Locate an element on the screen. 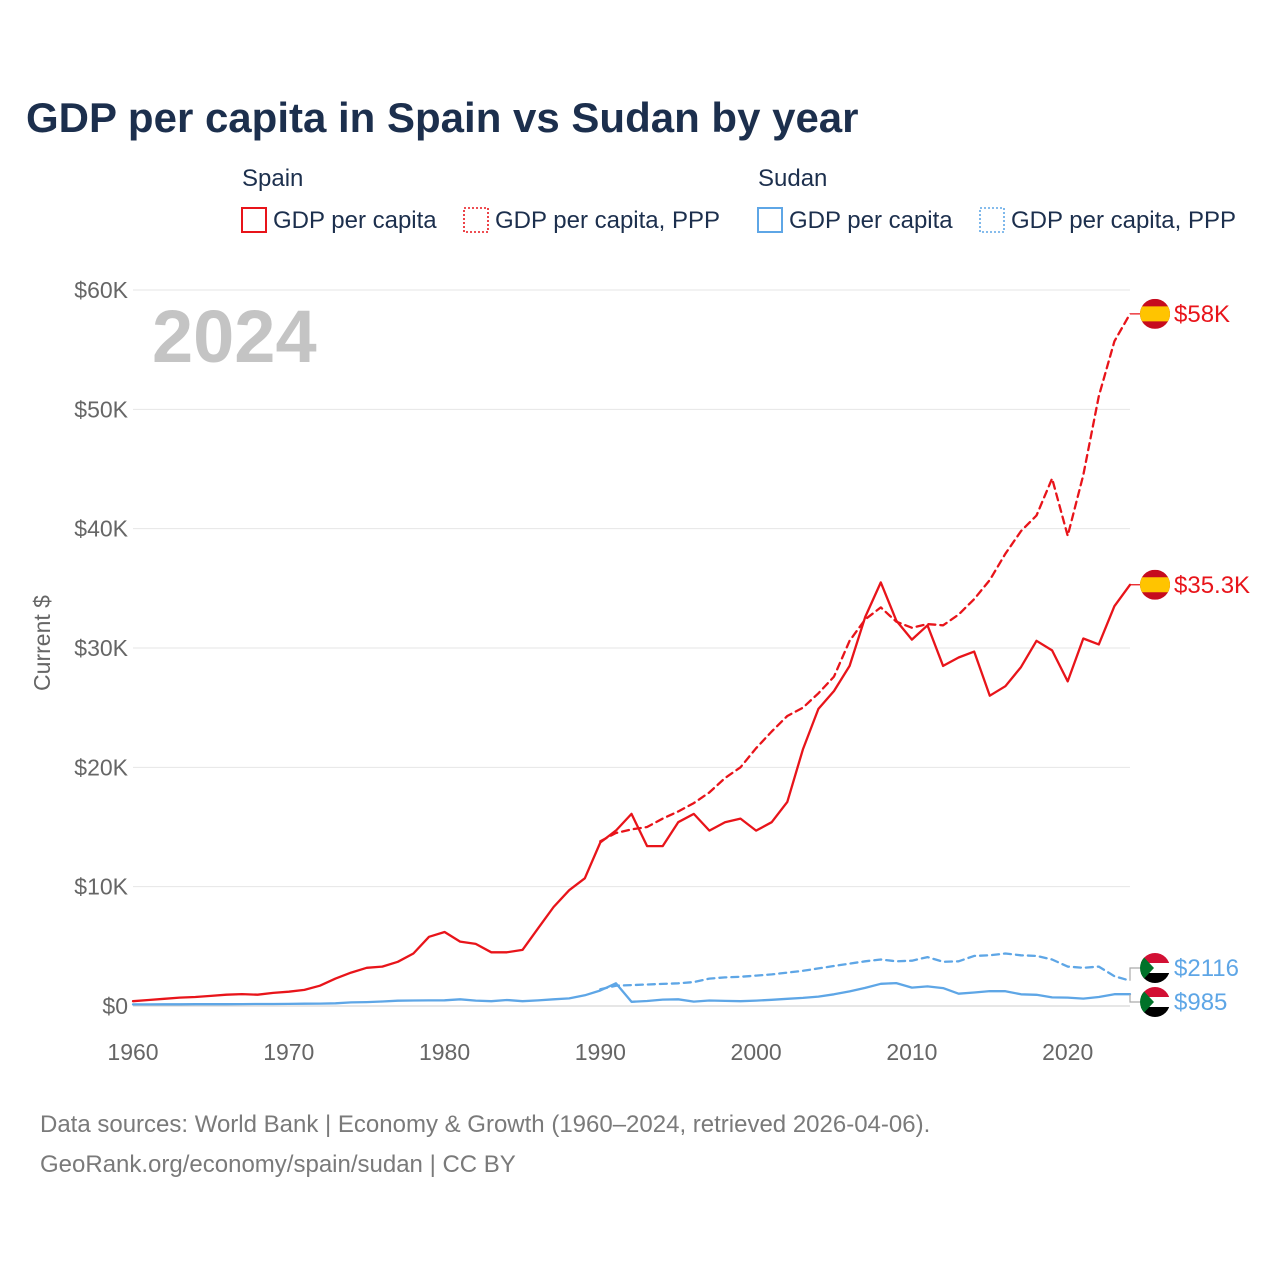 This screenshot has width=1280, height=1280. y-tick-label: $10K is located at coordinates (101, 887).